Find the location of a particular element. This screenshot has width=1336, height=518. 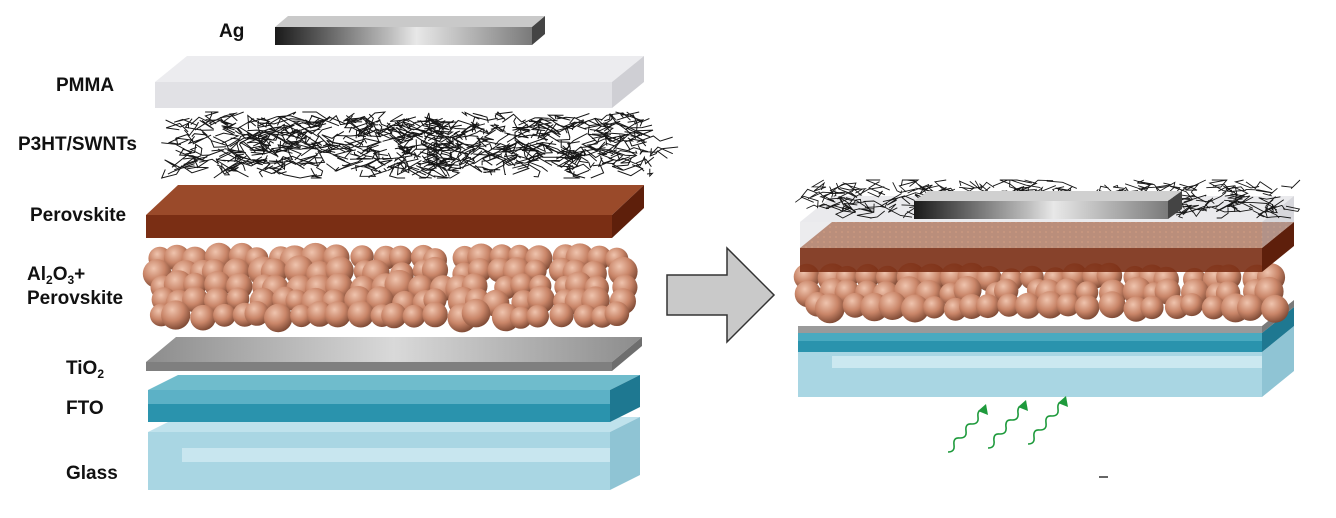

label-glass: Glass is located at coordinates (92, 473).